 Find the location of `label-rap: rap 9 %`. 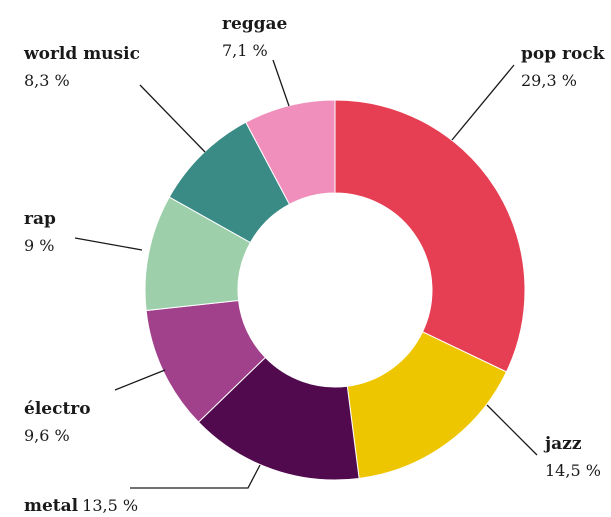

label-rap: rap 9 % is located at coordinates (40, 232).